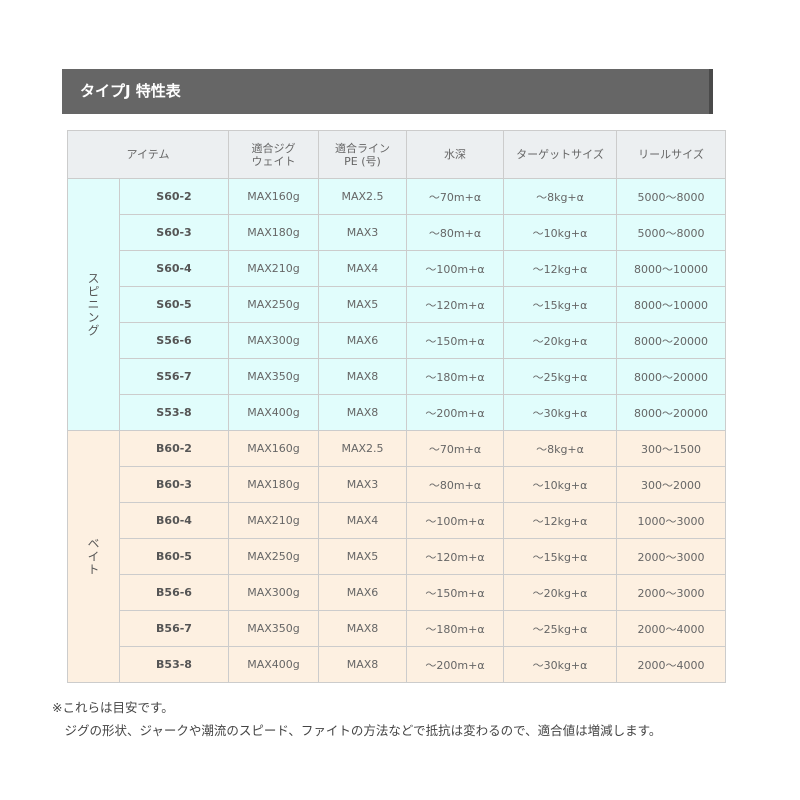  Describe the element at coordinates (174, 520) in the screenshot. I see `item-name-cell: B60-4` at that location.